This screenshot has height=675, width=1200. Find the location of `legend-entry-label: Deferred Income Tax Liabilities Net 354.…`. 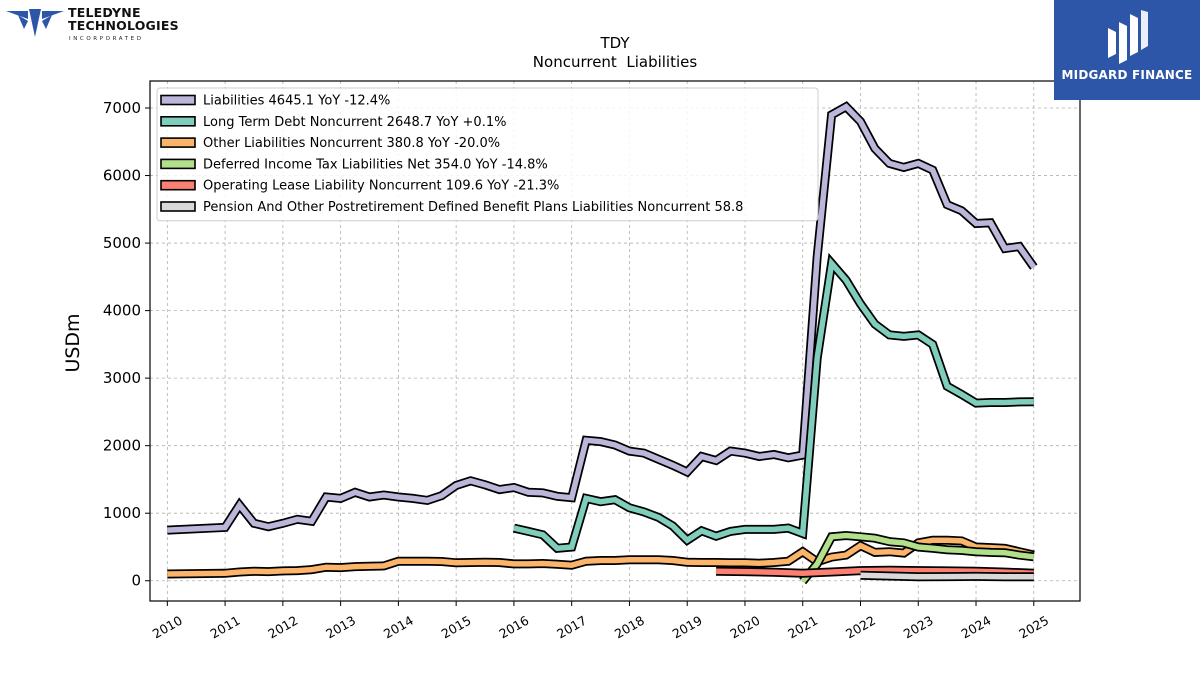

legend-entry-label: Deferred Income Tax Liabilities Net 354.… is located at coordinates (375, 164).